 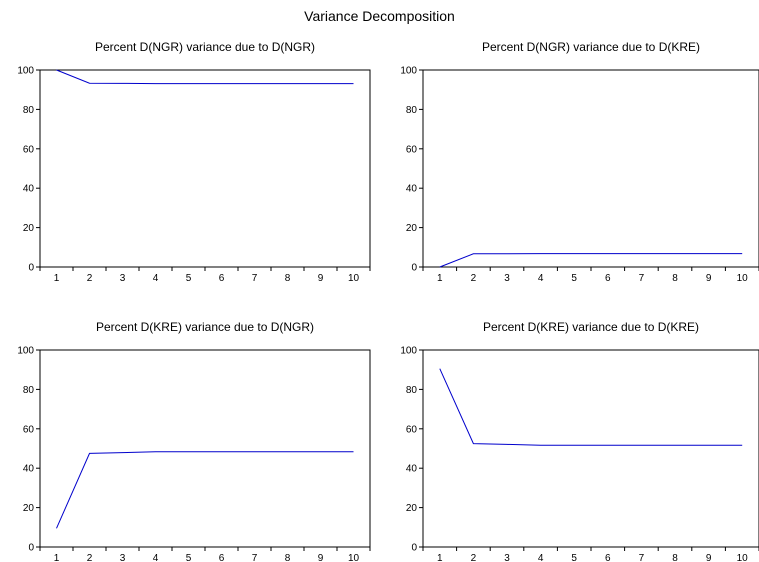 I want to click on panel-title-ngr-kre: Percent D(NGR) variance due to D(KRE), so click(x=591, y=47).